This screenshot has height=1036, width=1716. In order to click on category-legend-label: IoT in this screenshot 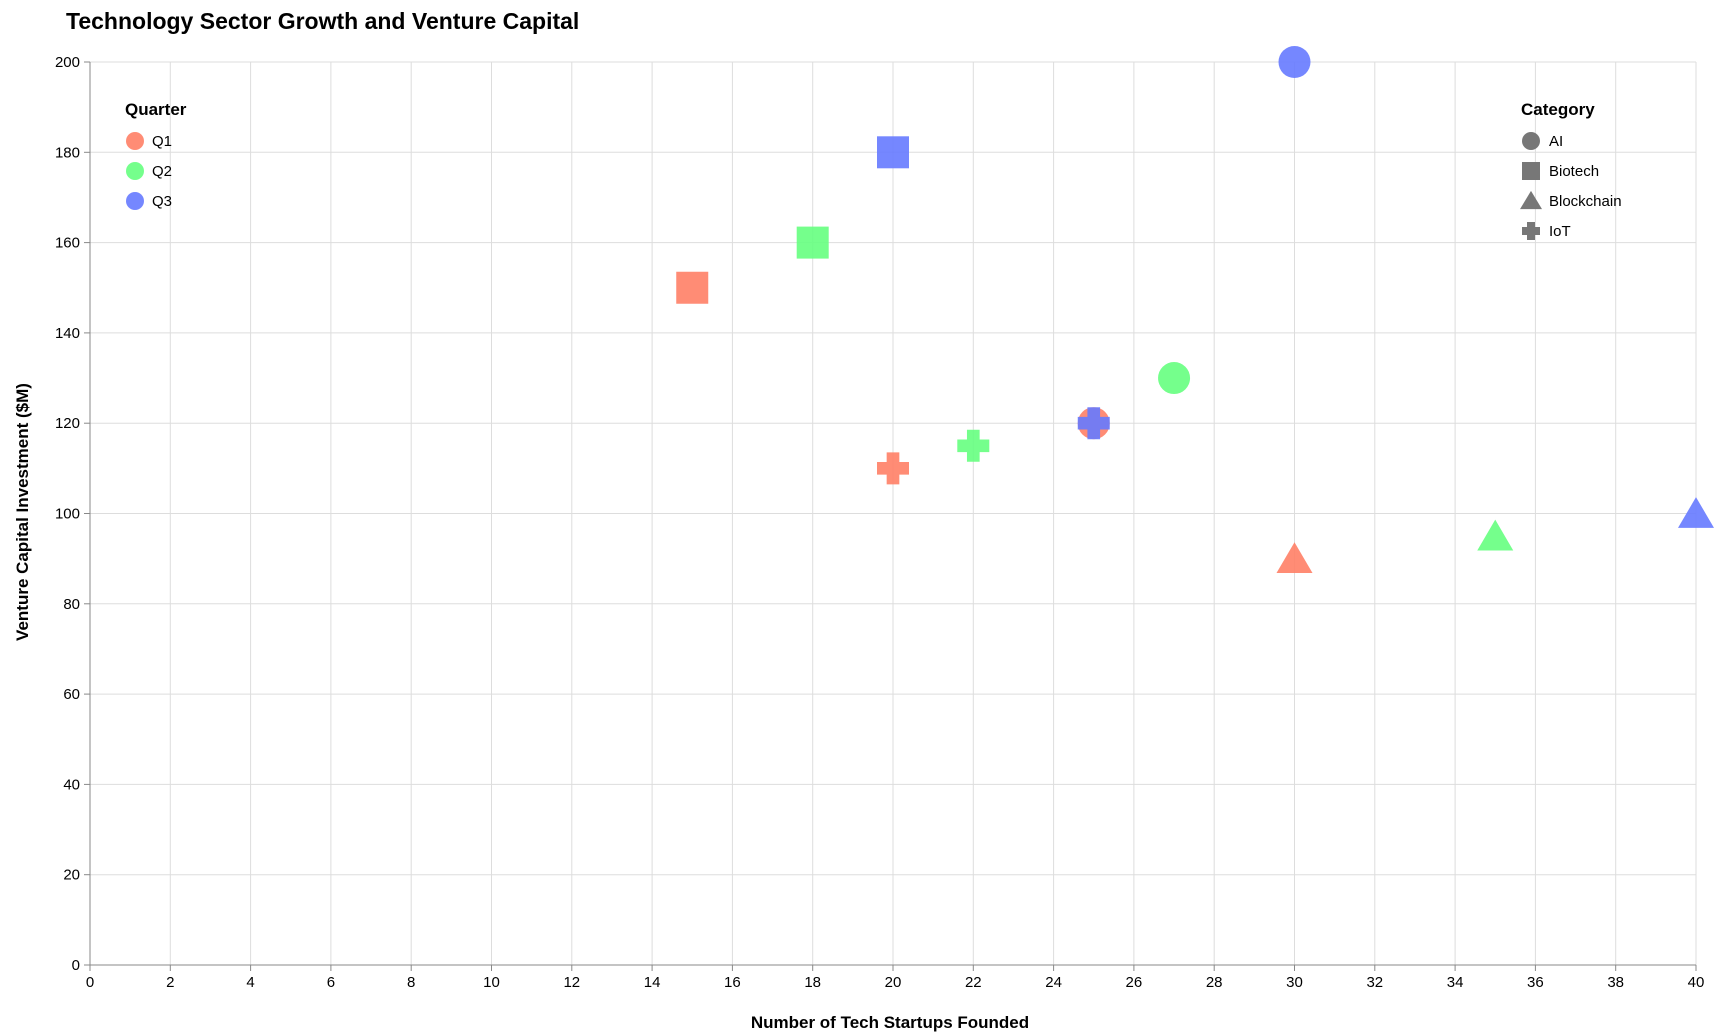, I will do `click(1560, 231)`.